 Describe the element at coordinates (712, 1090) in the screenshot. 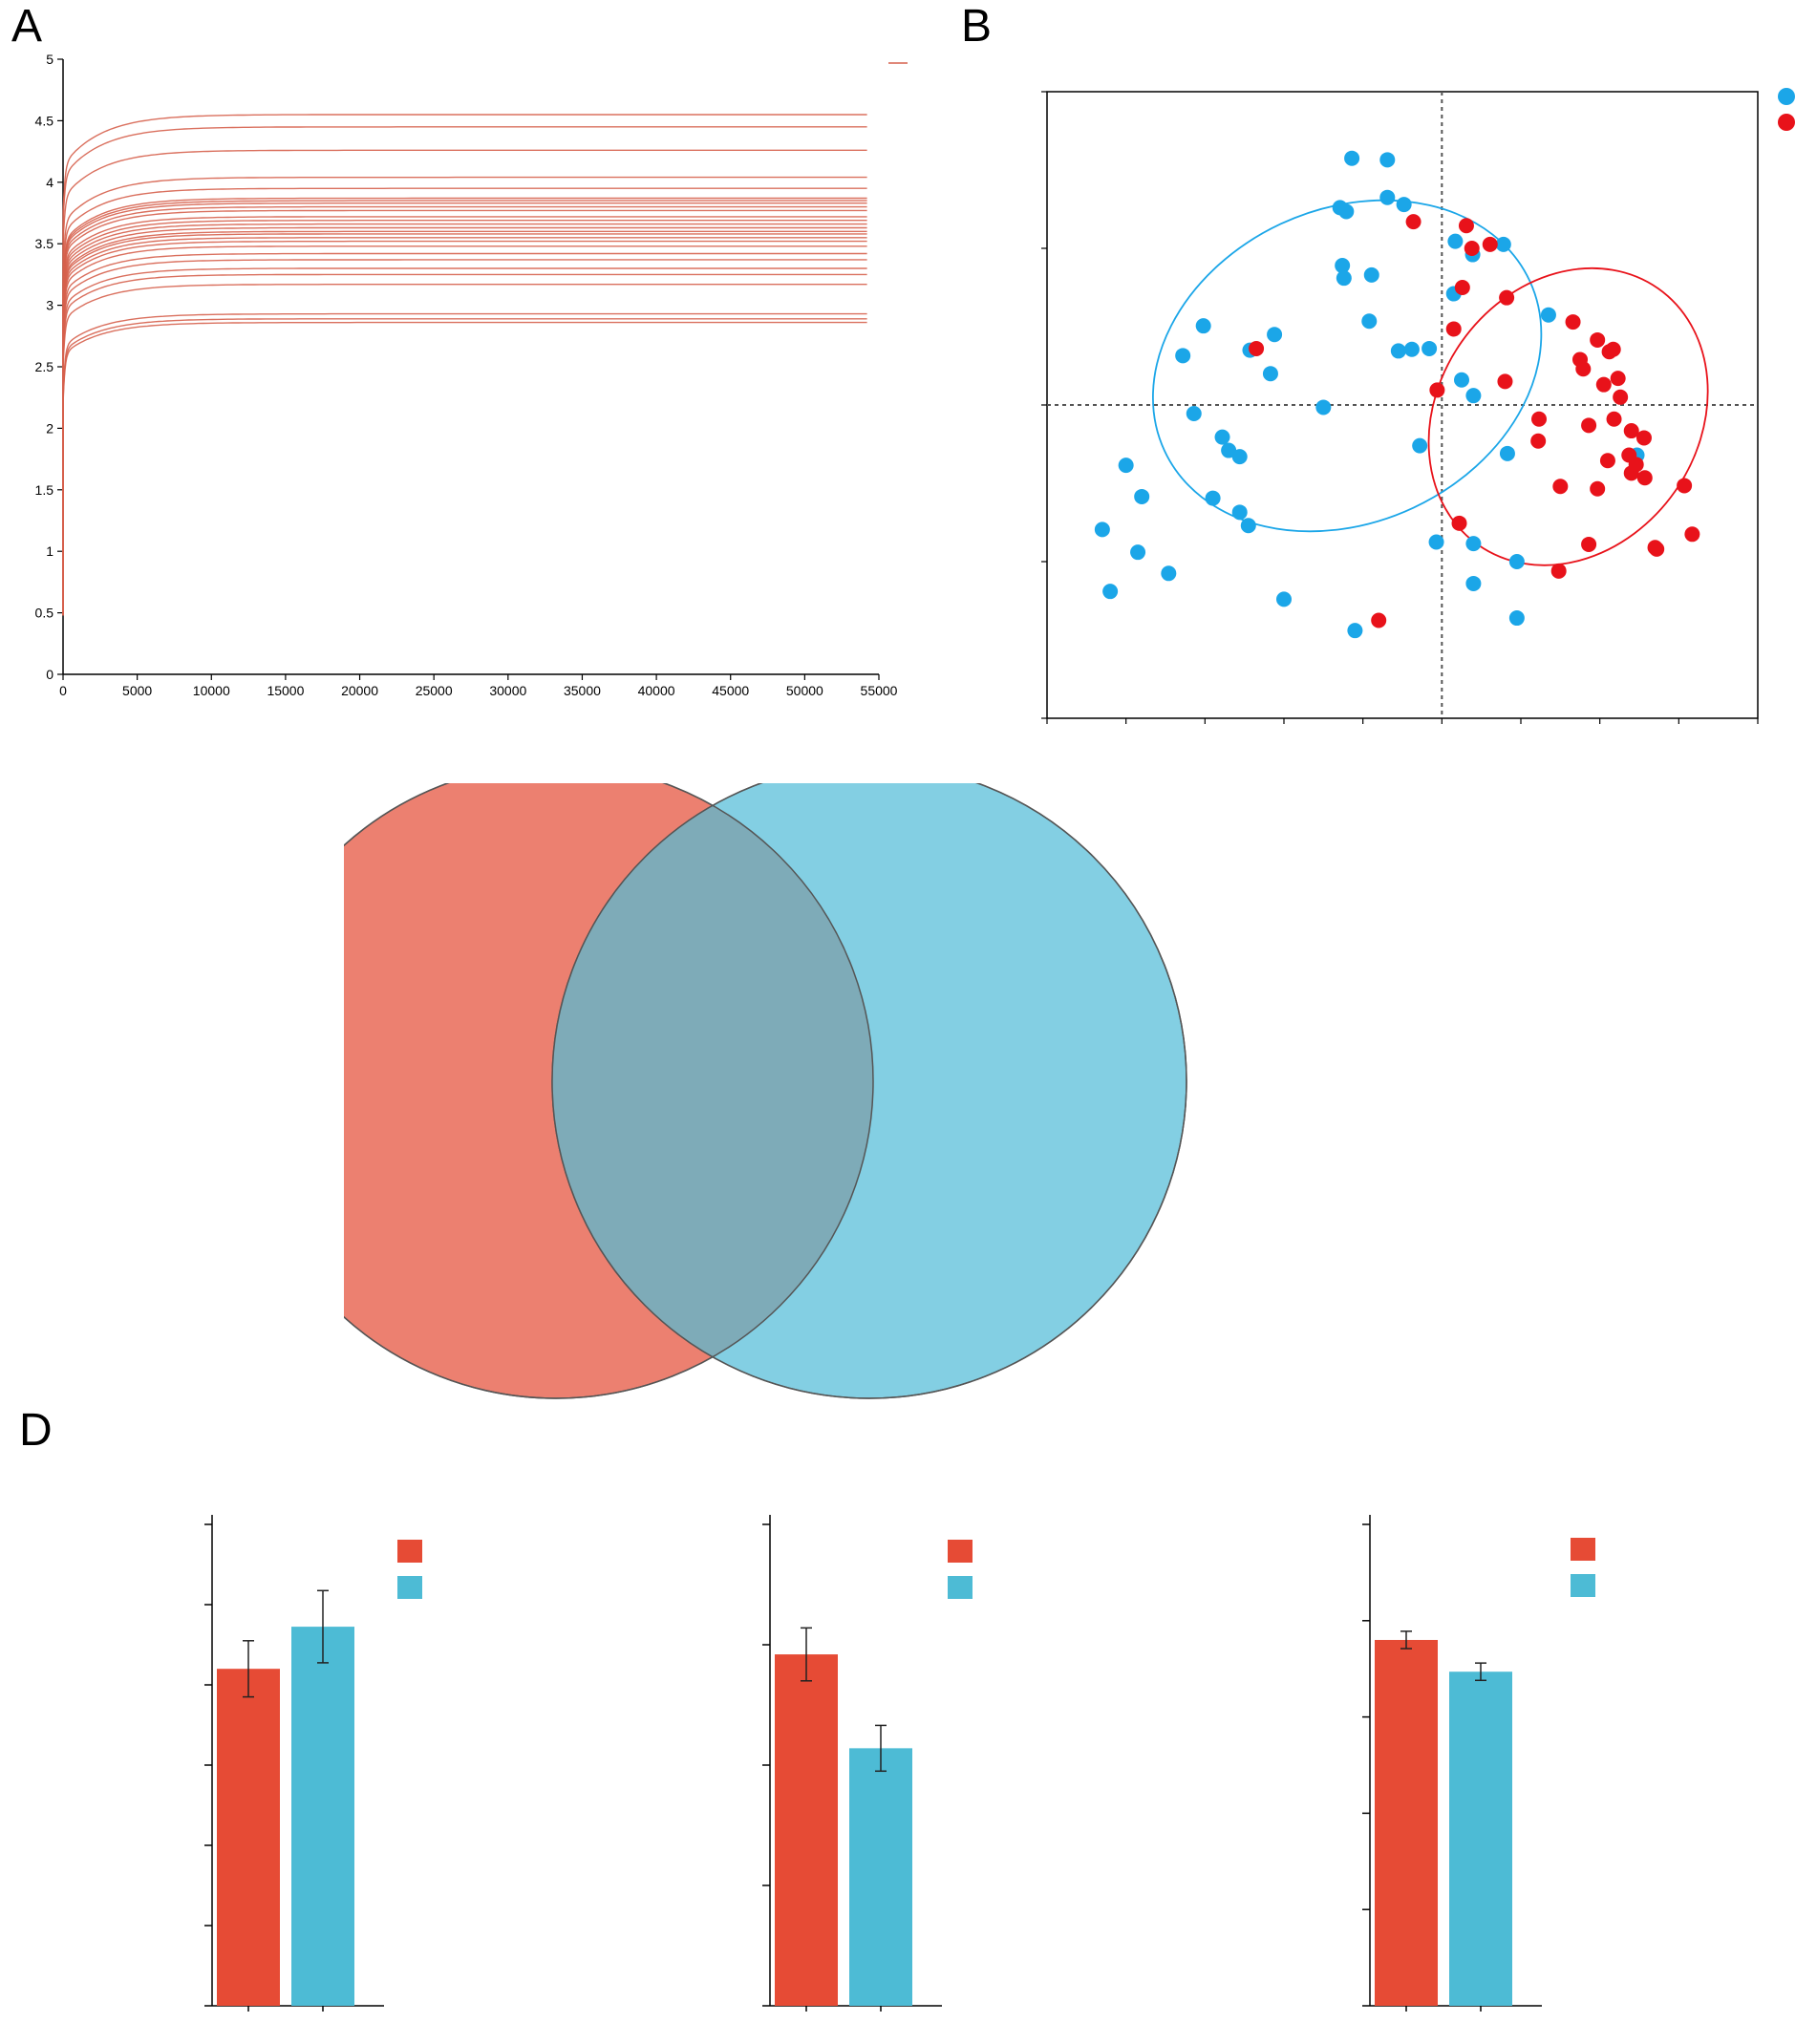

I see `venn-overlap` at that location.